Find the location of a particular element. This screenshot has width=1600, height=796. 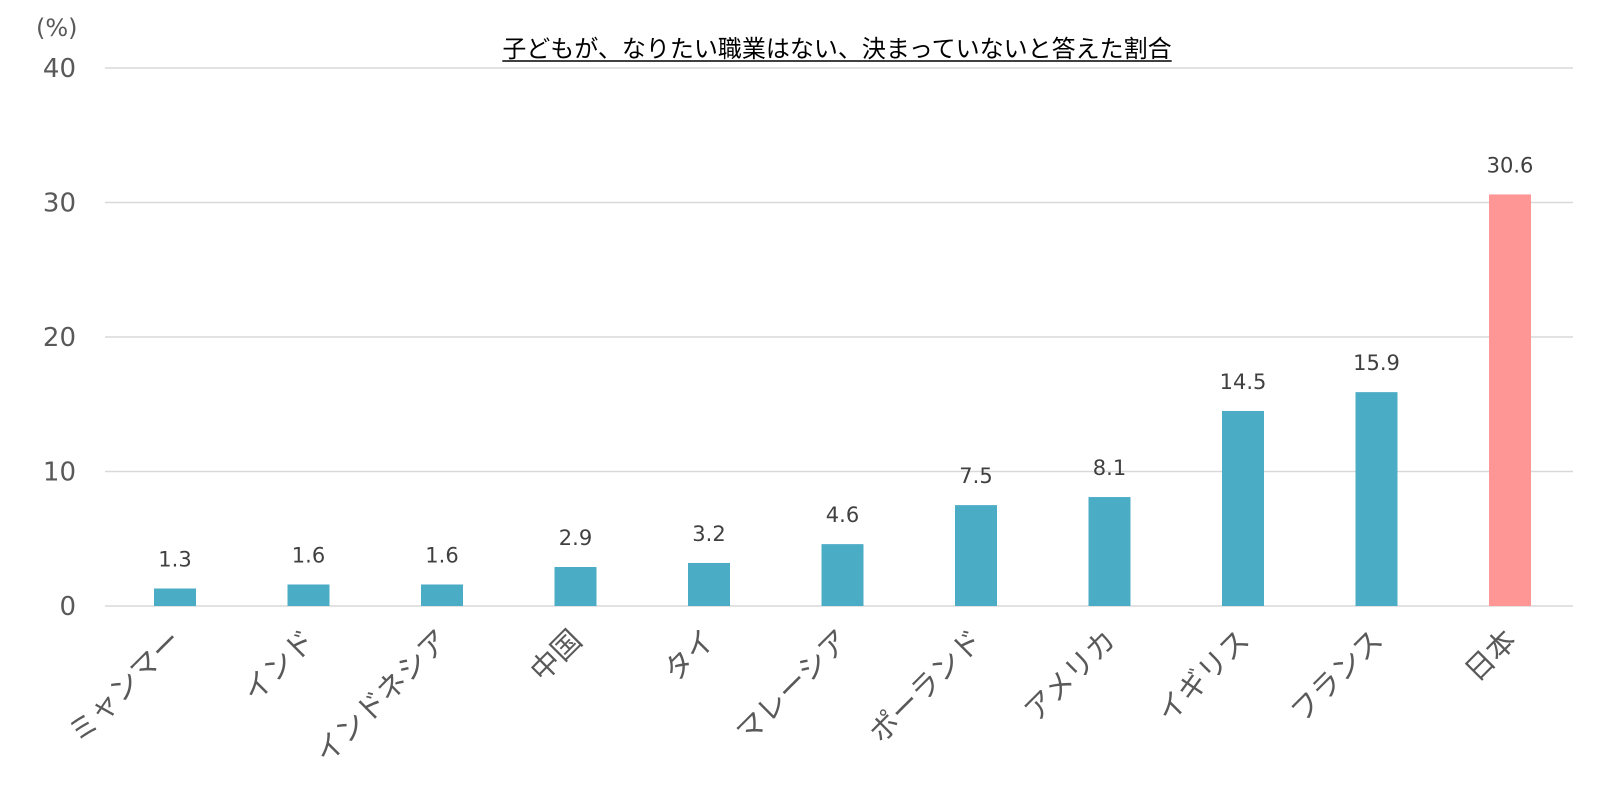

category-label: マレーシア is located at coordinates (792, 686).